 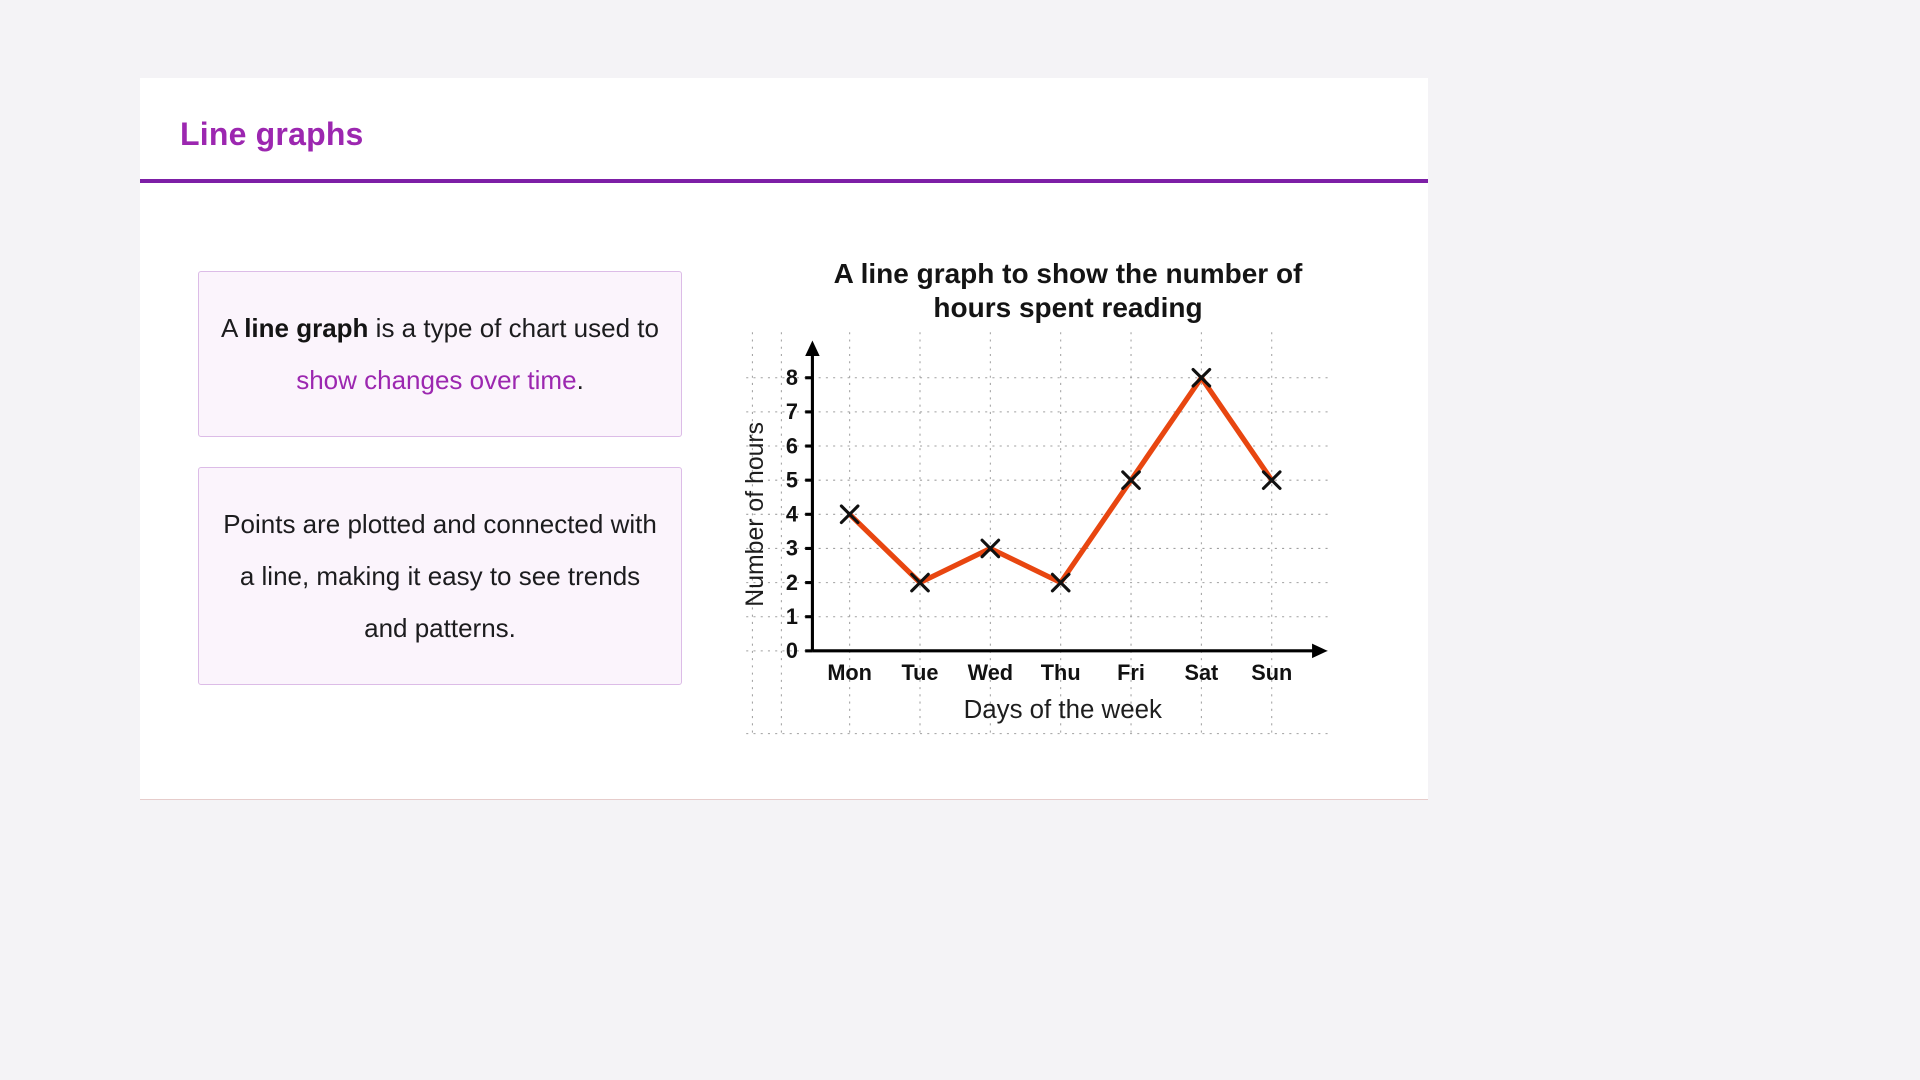 I want to click on definition-bold-term: line graph, so click(x=306, y=328).